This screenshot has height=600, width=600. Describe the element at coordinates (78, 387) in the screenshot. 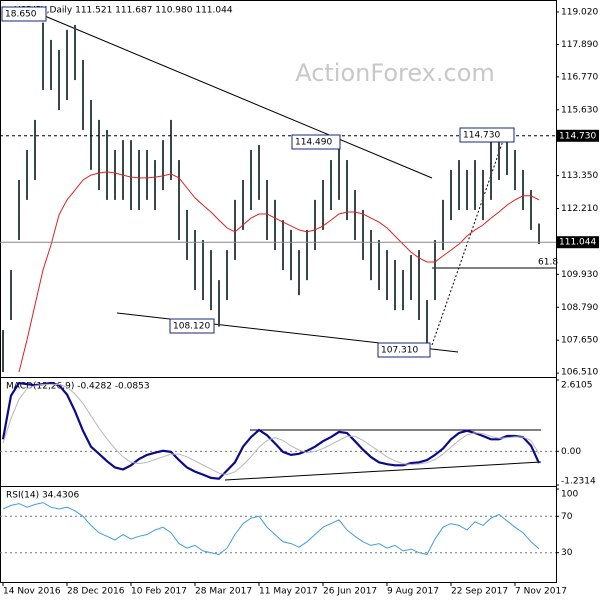

I see `macd-title: MACD(12,26,9) -0.4282 -0.0853` at that location.